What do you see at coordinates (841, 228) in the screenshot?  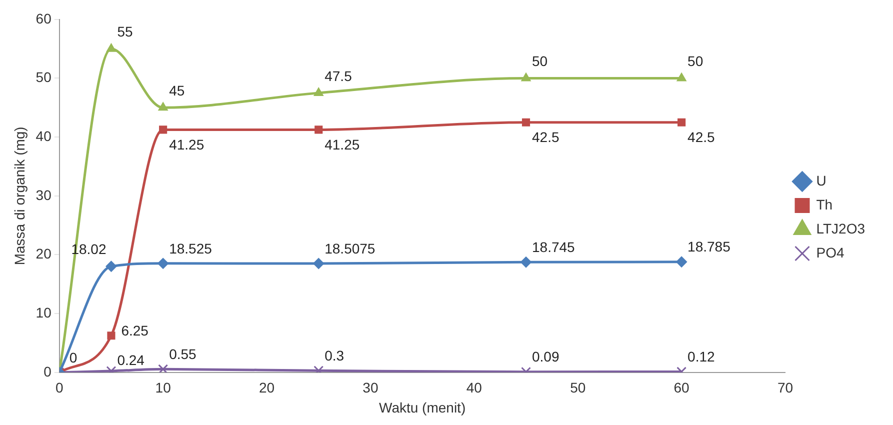 I see `legend-label: LTJ2O3` at bounding box center [841, 228].